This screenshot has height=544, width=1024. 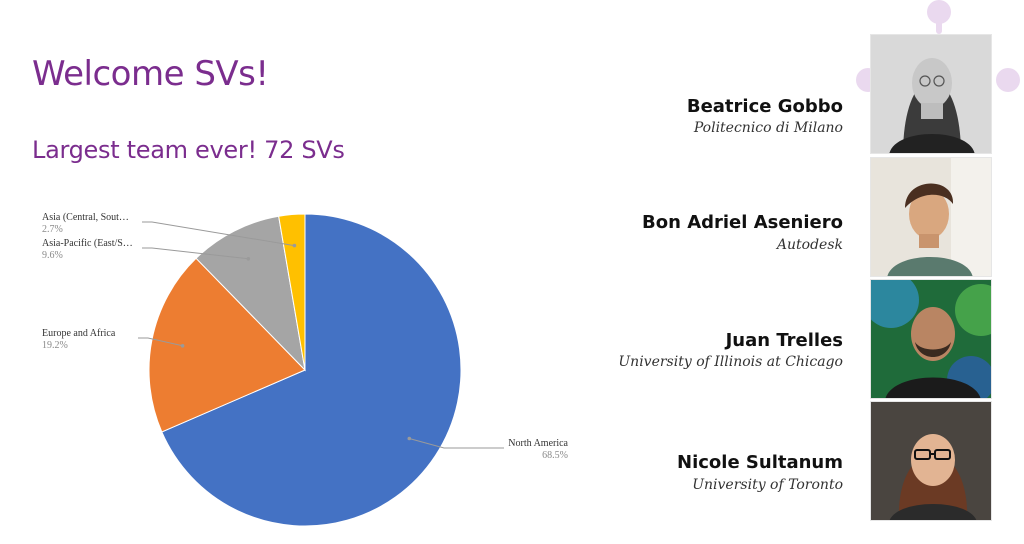 I want to click on person-affiliation: University of Illinois at Chicago, so click(x=730, y=362).